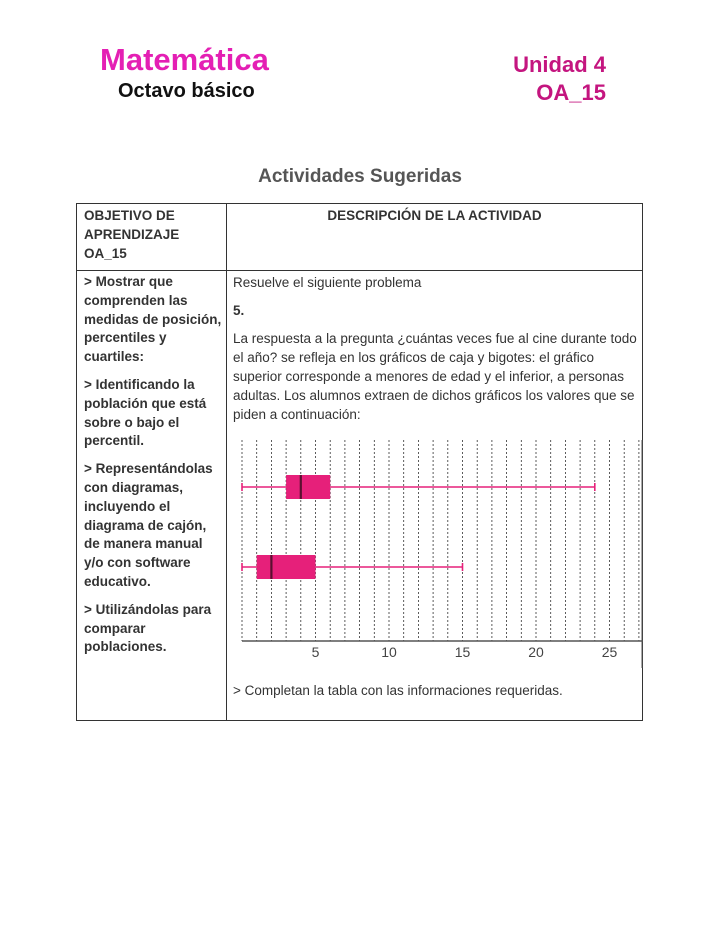  What do you see at coordinates (360, 176) in the screenshot?
I see `section-title: Actividades Sugeridas` at bounding box center [360, 176].